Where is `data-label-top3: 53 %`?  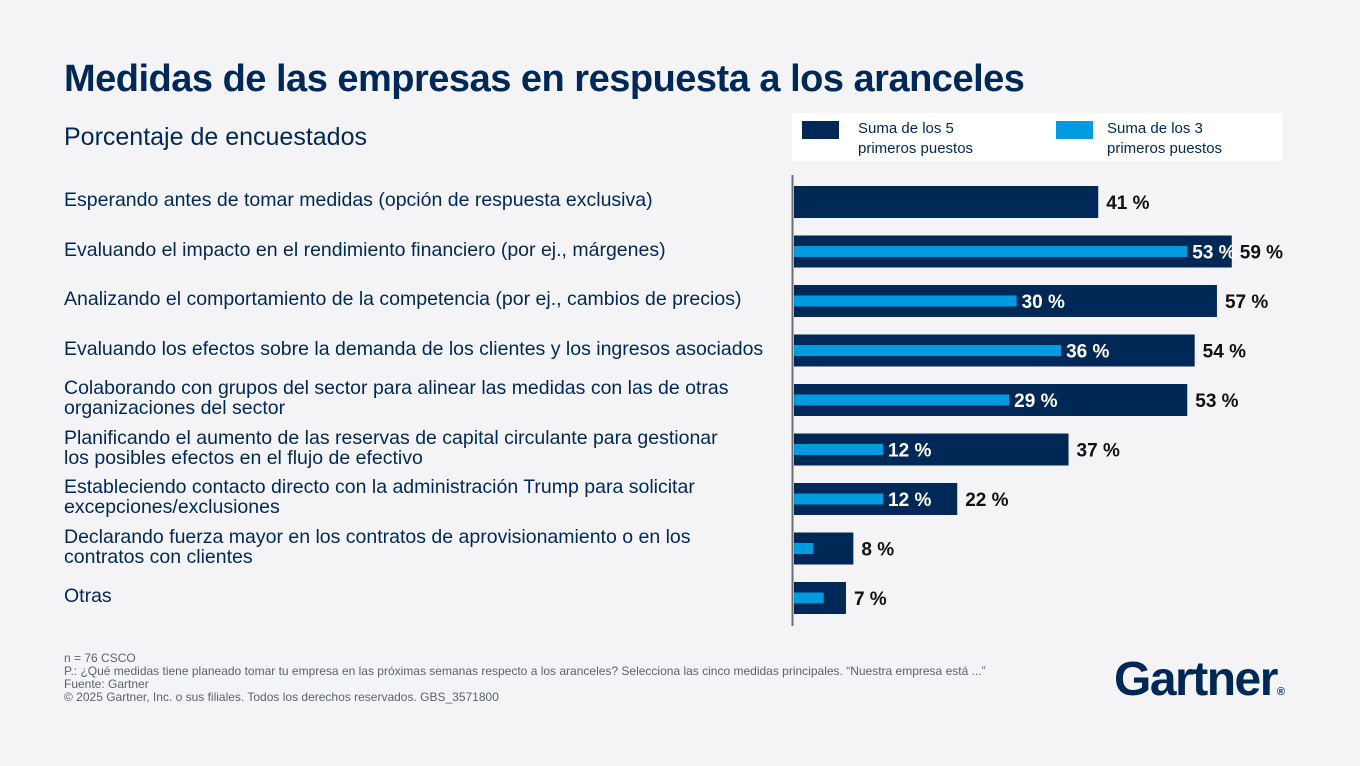
data-label-top3: 53 % is located at coordinates (1213, 253).